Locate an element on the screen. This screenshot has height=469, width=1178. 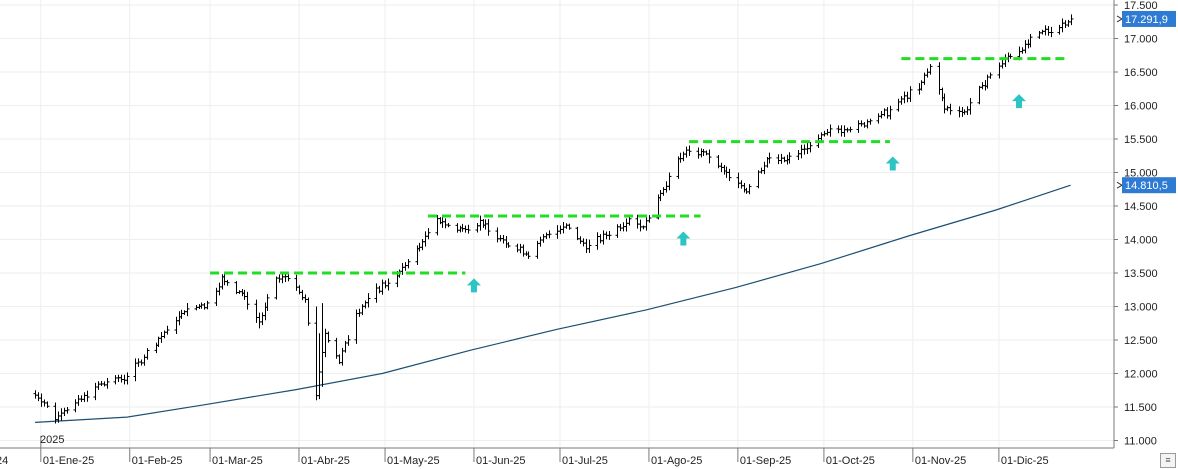
y-tick-label: 15.000 is located at coordinates (1141, 174).